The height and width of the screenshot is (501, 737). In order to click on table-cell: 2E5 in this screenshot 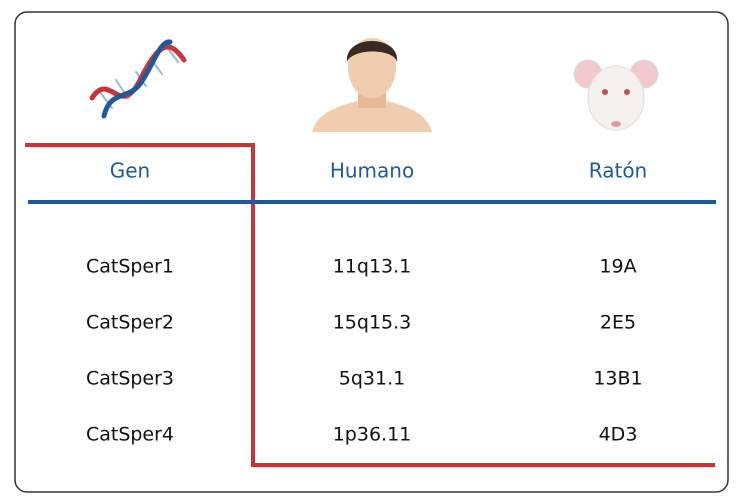, I will do `click(618, 323)`.